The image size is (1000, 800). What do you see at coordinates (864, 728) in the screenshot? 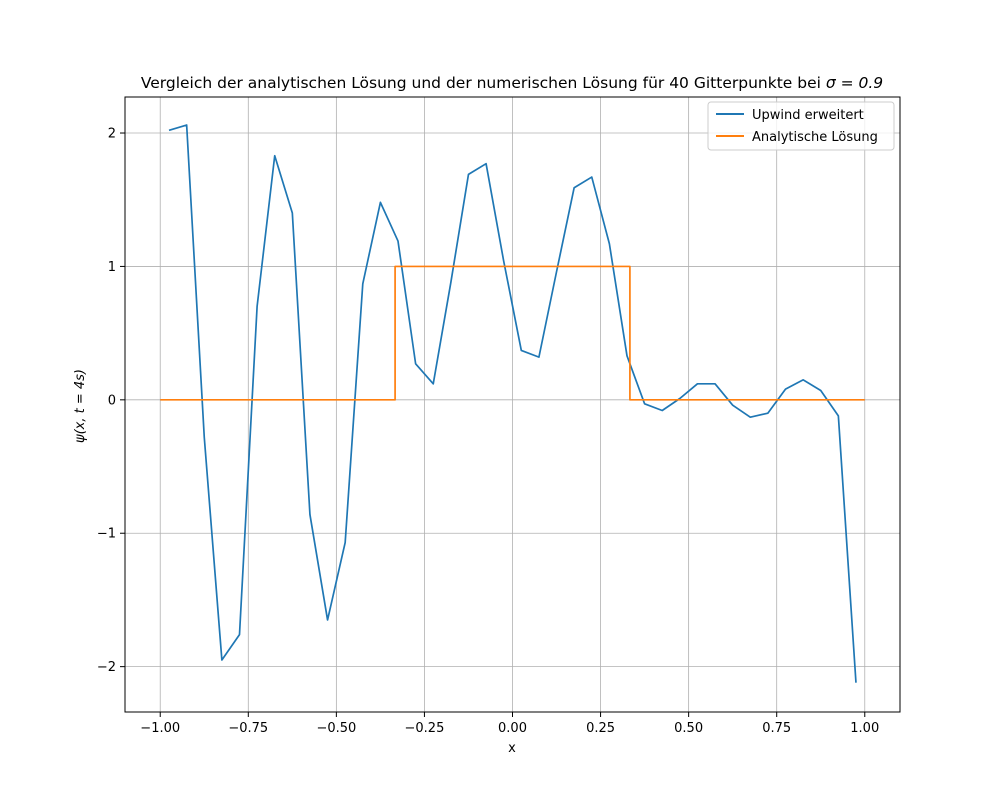
I see `x-tick-label: 1.00` at bounding box center [864, 728].